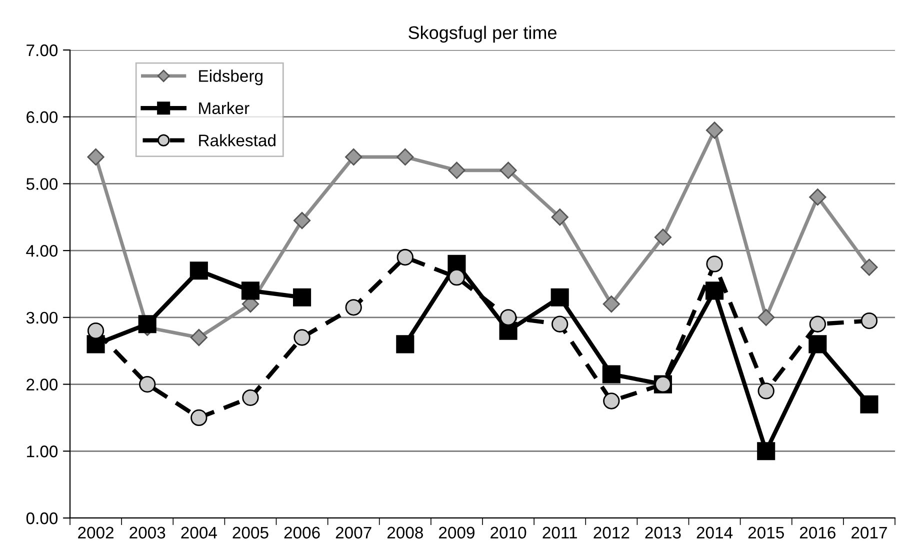 This screenshot has height=555, width=899. I want to click on x-tick-label: 2008, so click(405, 532).